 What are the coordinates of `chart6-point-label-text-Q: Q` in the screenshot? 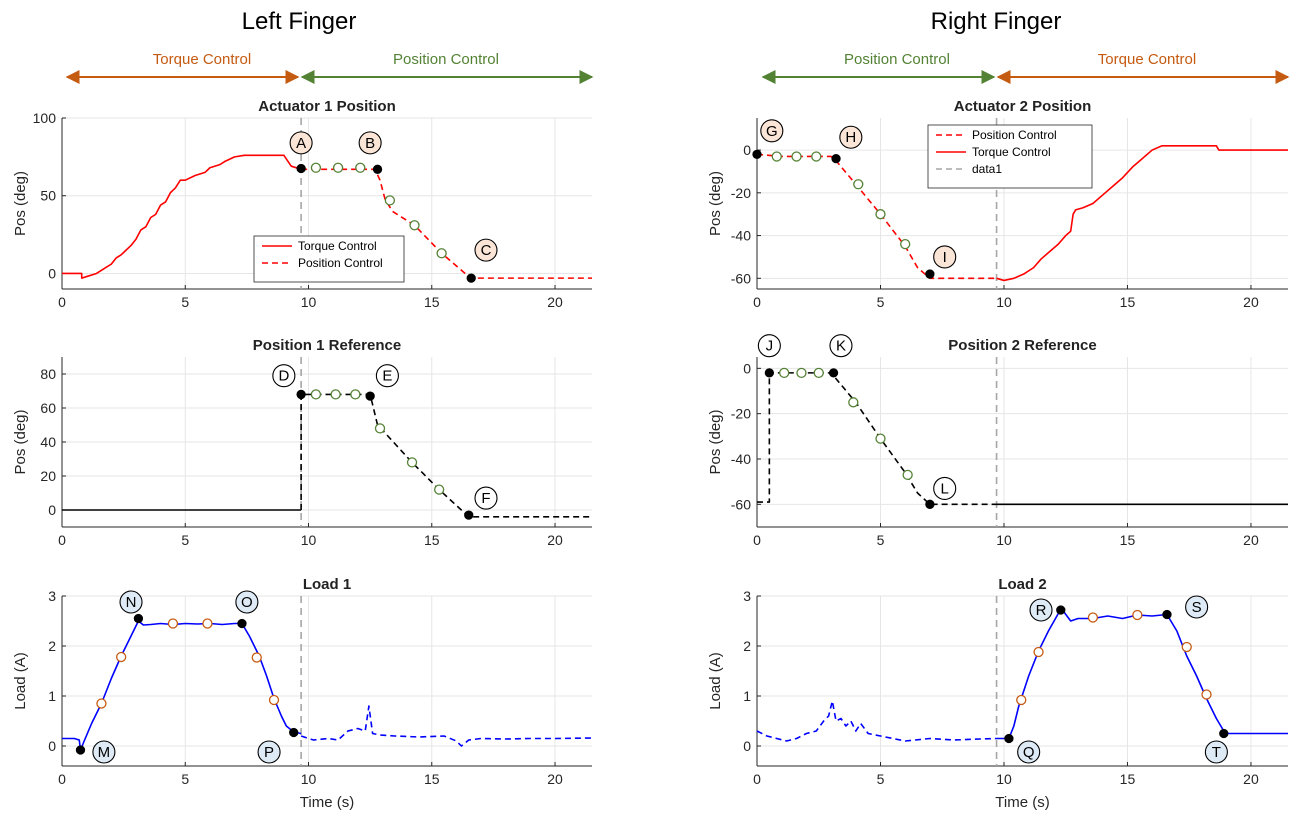 It's located at (1029, 752).